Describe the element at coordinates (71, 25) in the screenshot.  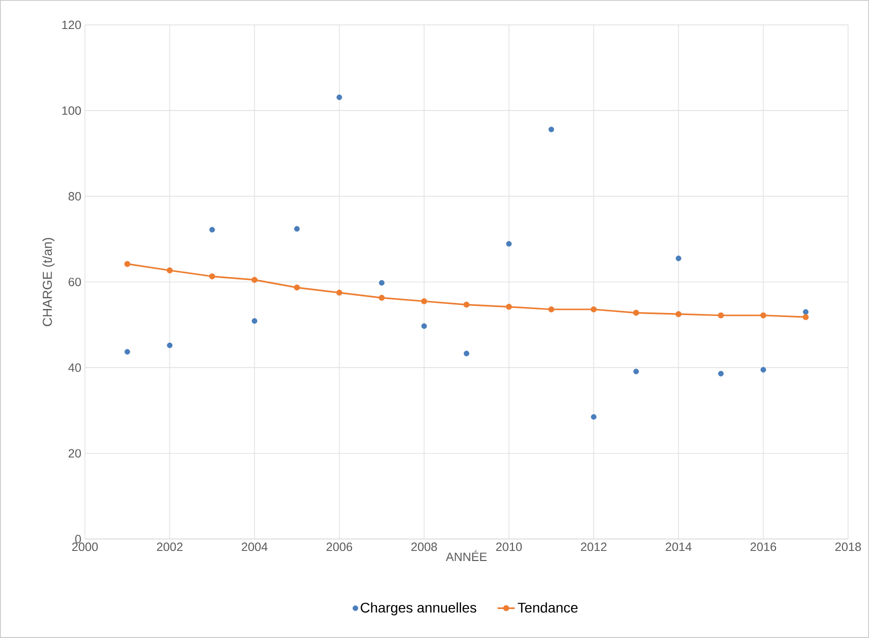
I see `y-tick-label: 120` at that location.